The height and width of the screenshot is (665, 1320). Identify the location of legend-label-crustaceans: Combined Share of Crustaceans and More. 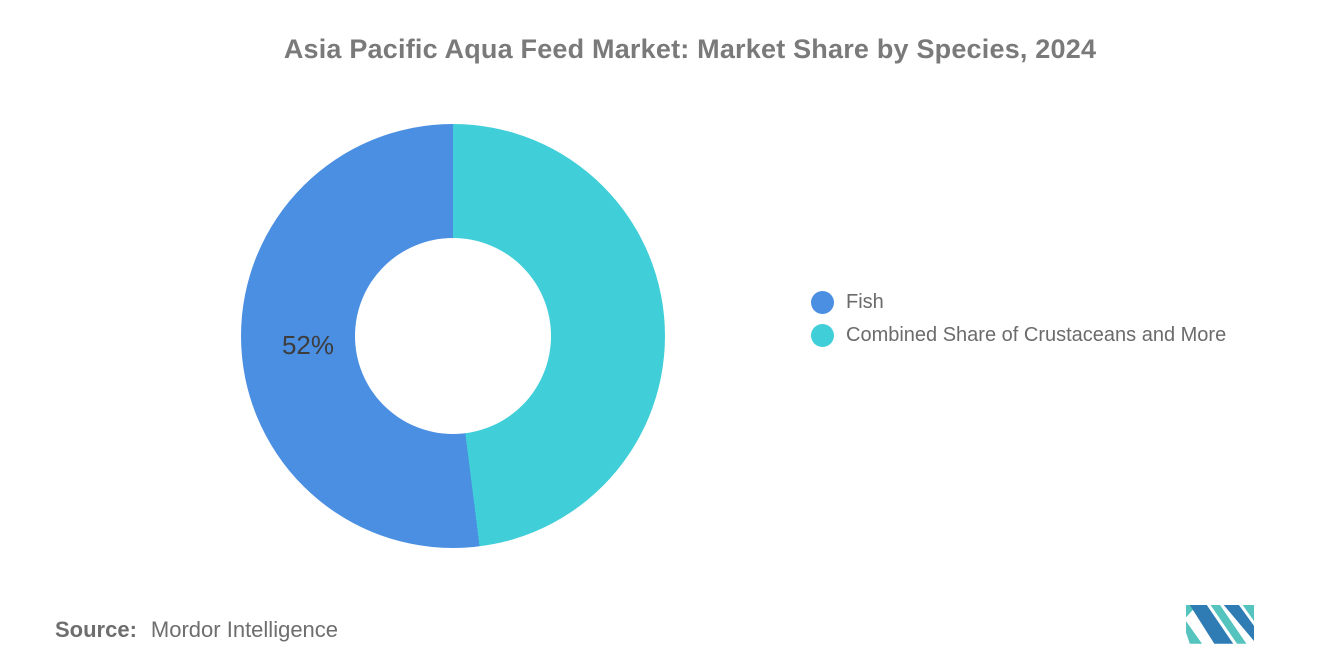
(1036, 335).